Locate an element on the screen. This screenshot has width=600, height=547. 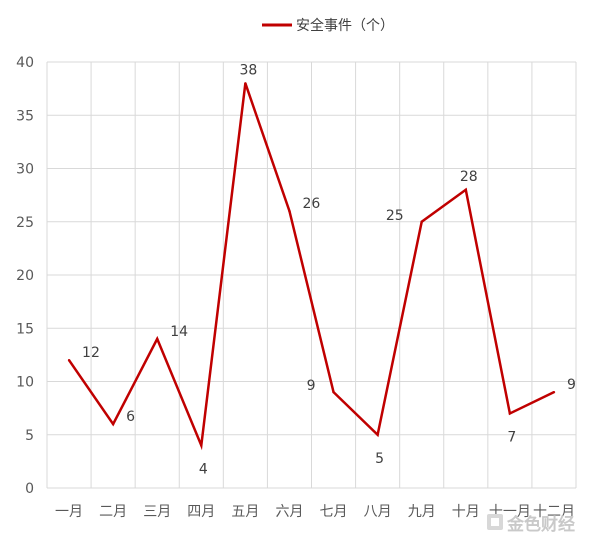
y-tick-label: 5 is located at coordinates (29, 436).